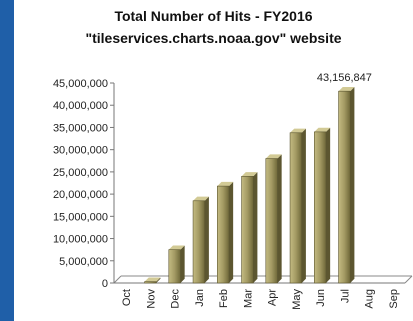  I want to click on bar-mar, so click(249, 228).